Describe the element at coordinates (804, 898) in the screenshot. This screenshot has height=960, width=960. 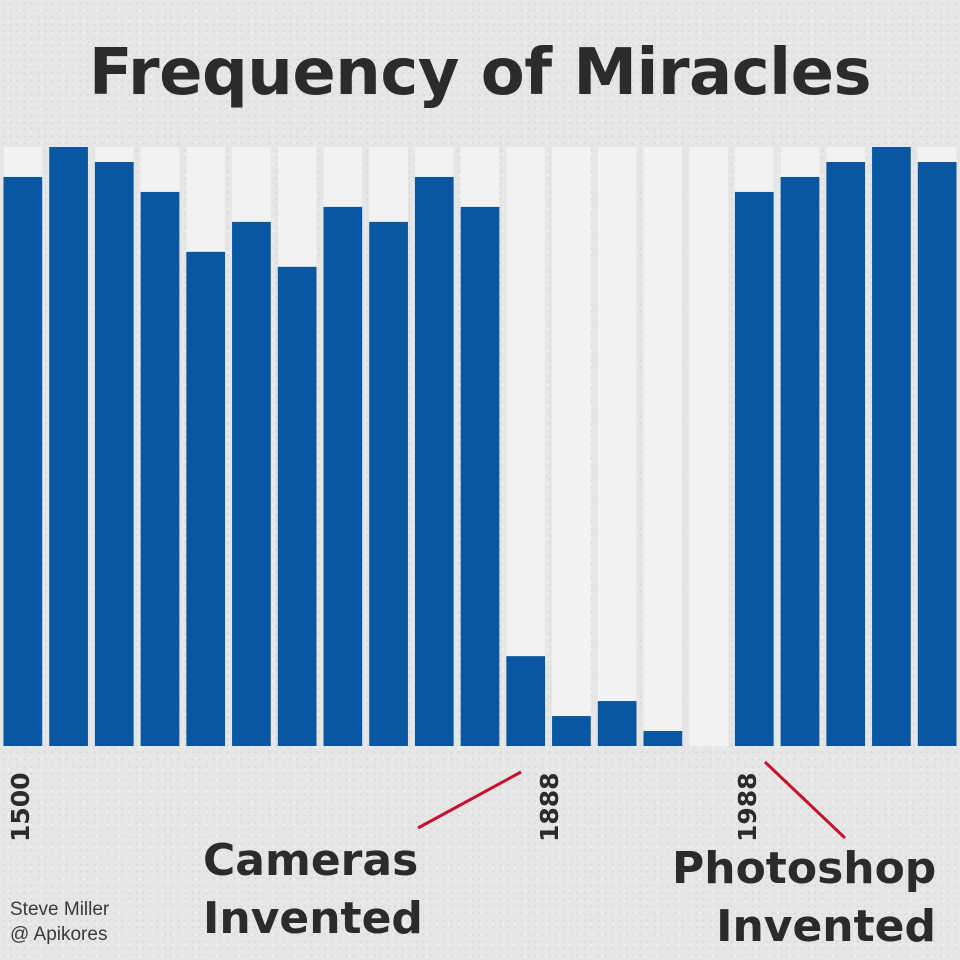
I see `annotation-photoshop-invented: Photoshop Invented` at that location.